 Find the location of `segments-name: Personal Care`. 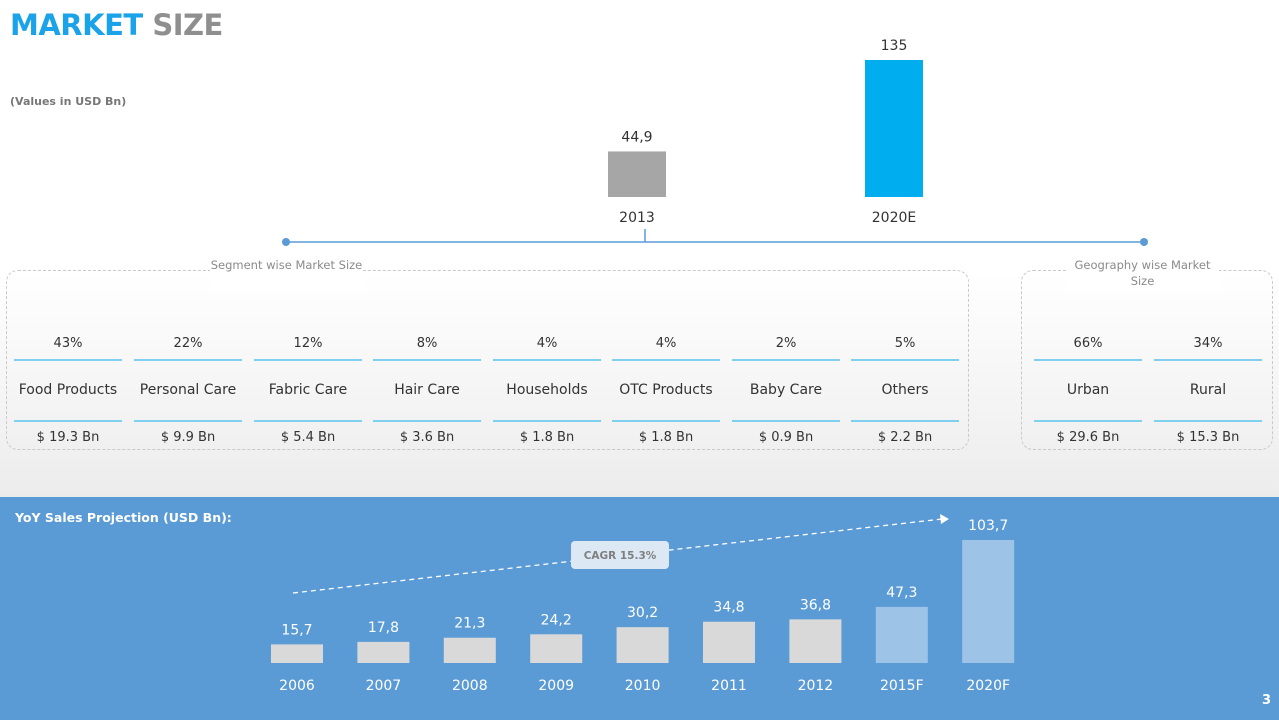

segments-name: Personal Care is located at coordinates (188, 390).